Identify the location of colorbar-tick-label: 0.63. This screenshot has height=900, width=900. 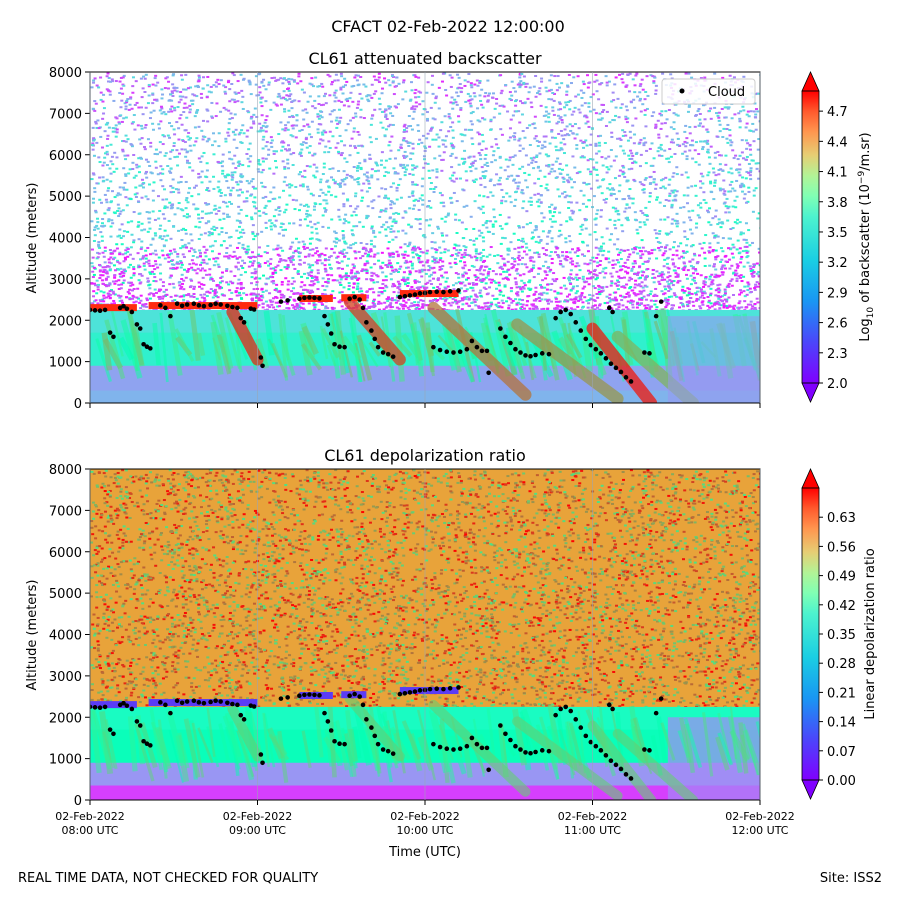
(841, 518).